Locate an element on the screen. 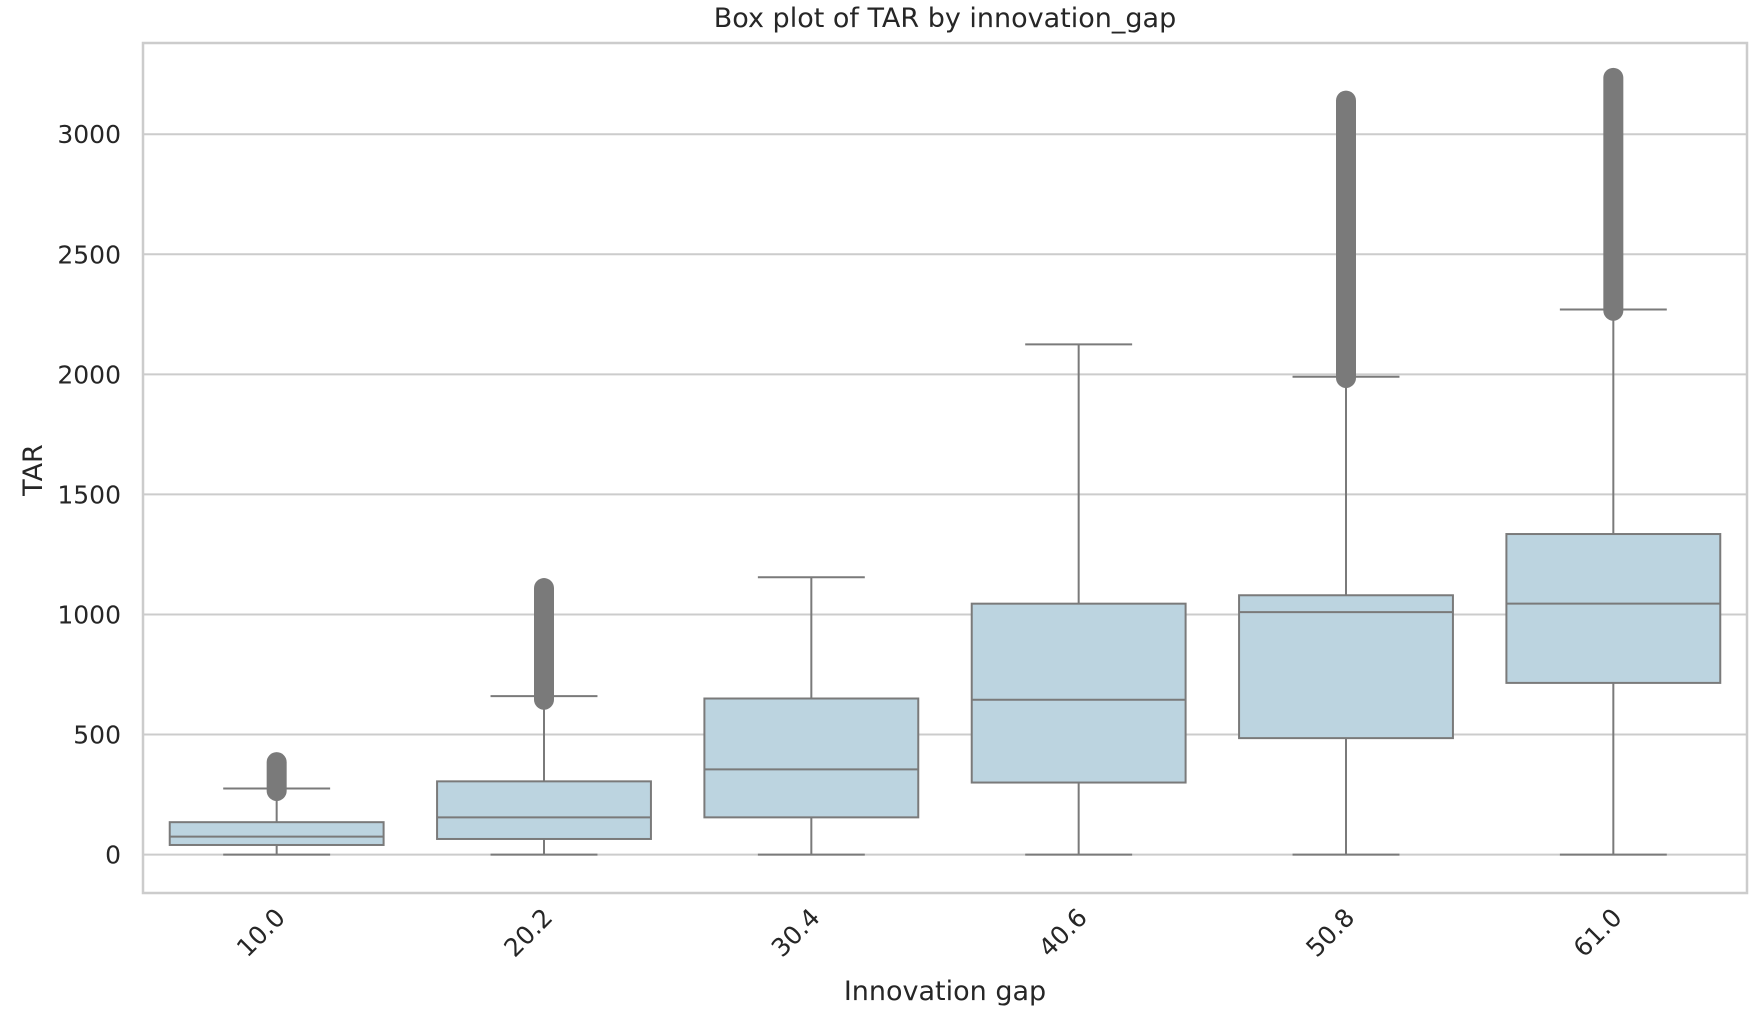 The image size is (1753, 1009). x-tick-label: 40.6 is located at coordinates (1063, 933).